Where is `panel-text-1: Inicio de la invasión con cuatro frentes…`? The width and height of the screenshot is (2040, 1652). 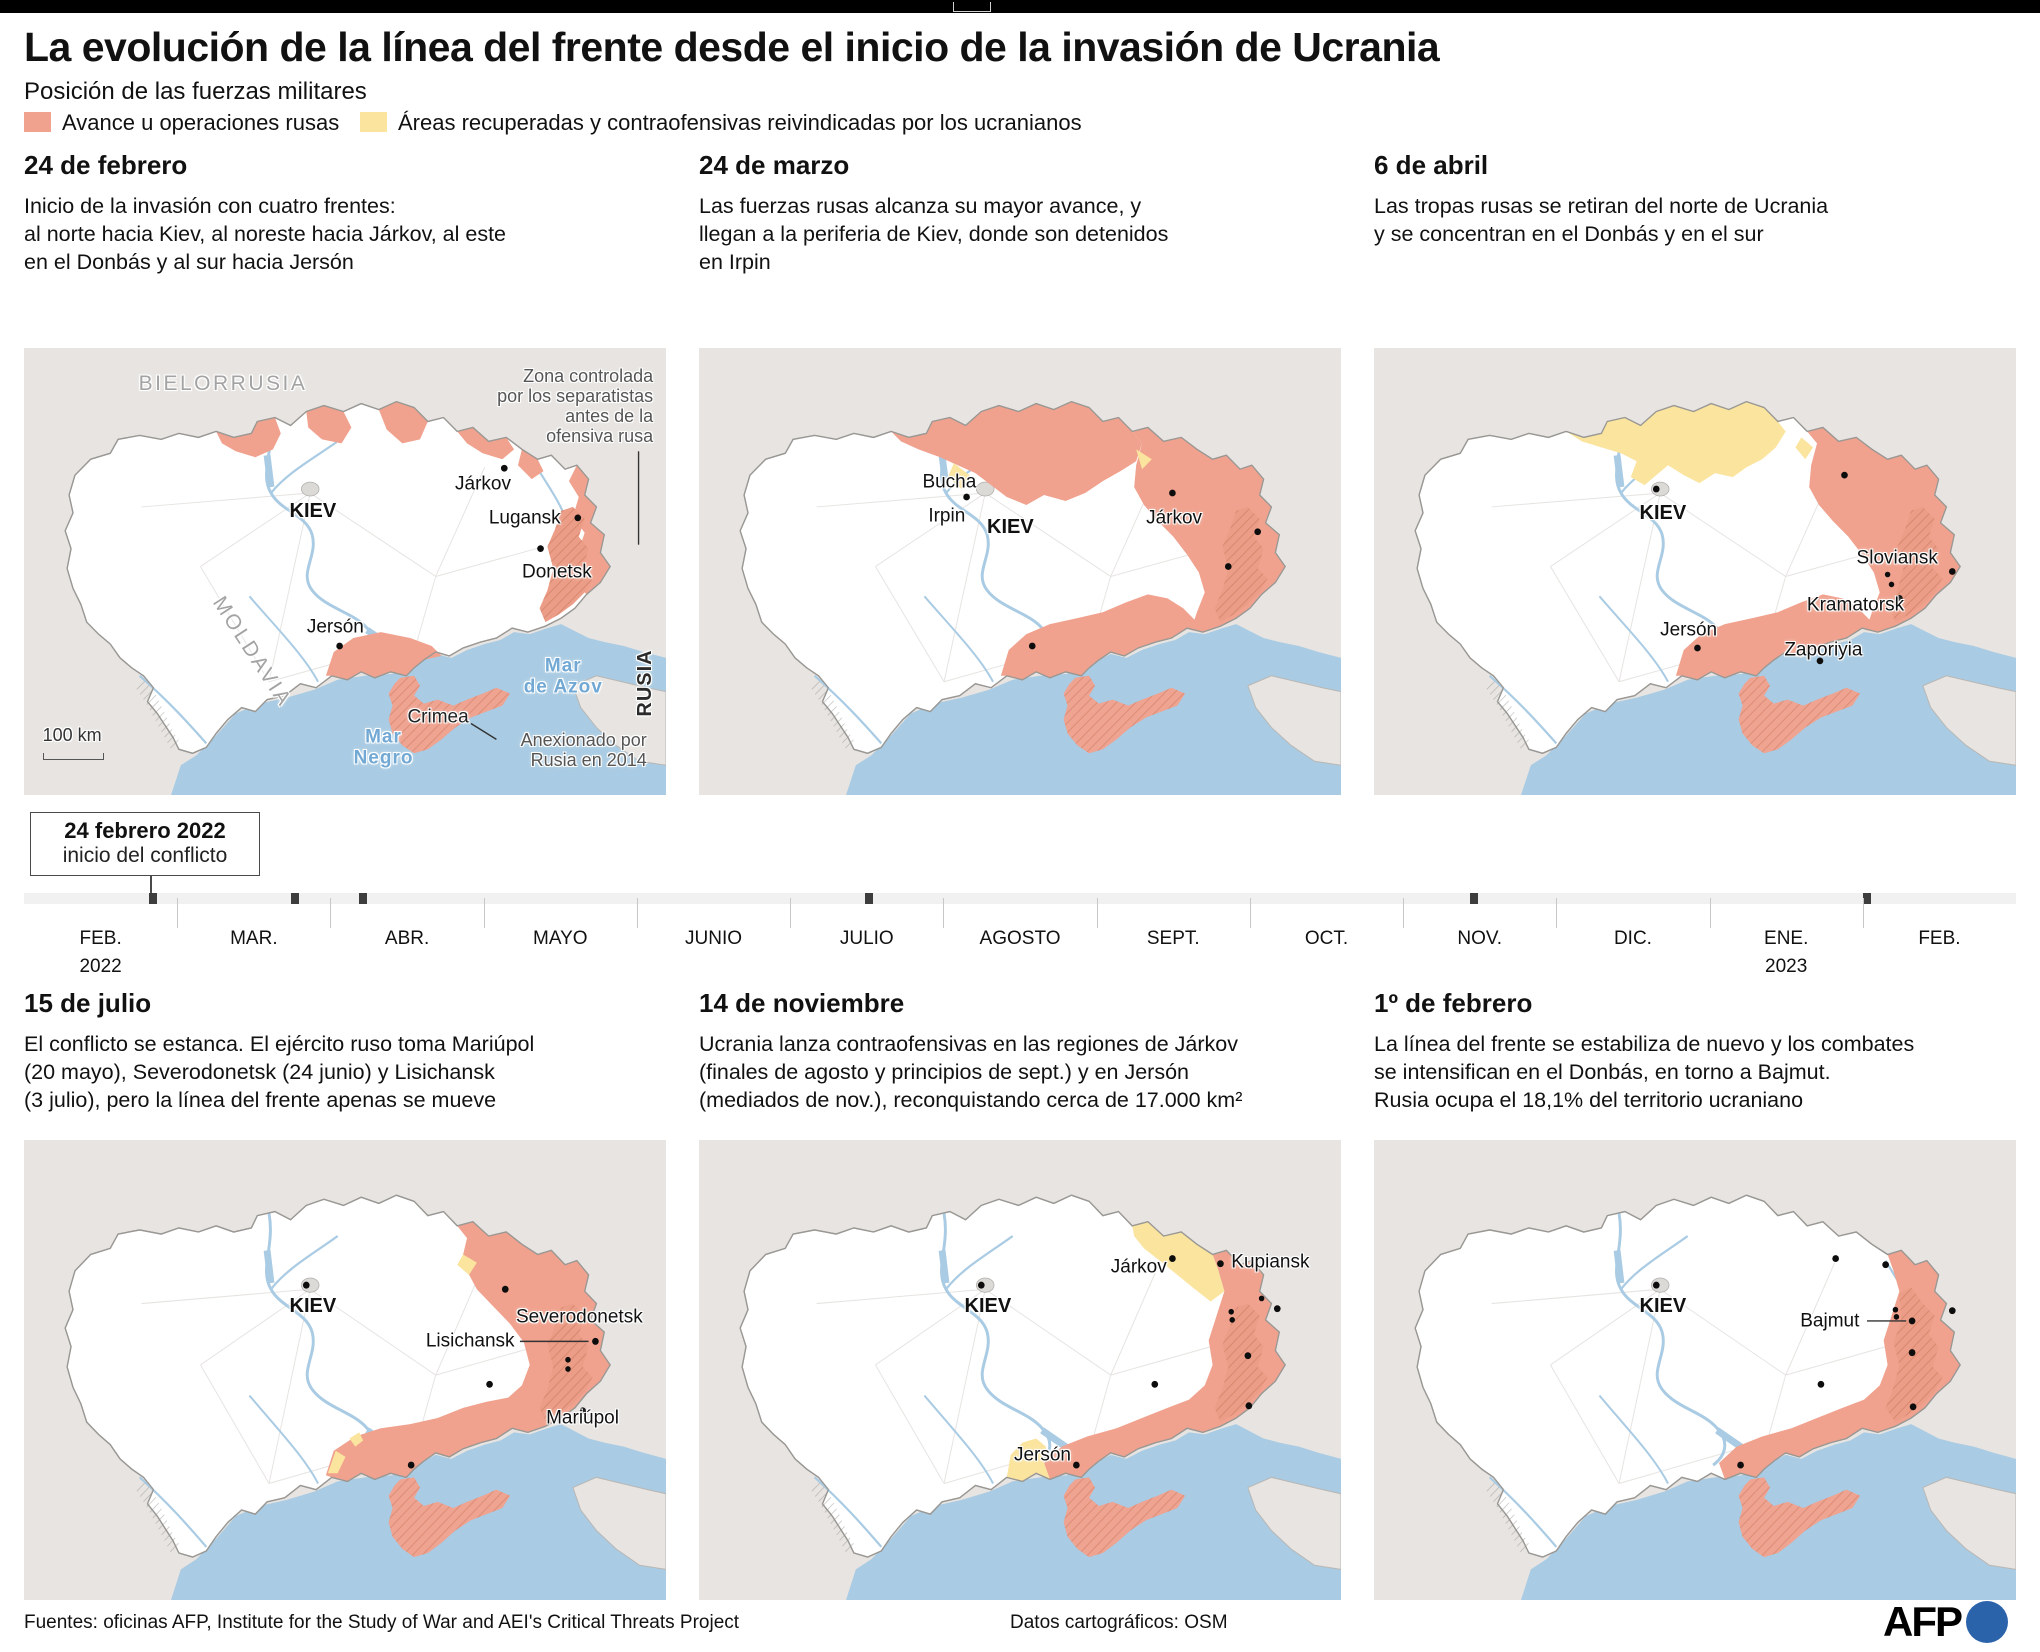
panel-text-1: Inicio de la invasión con cuatro frentes… is located at coordinates (265, 234).